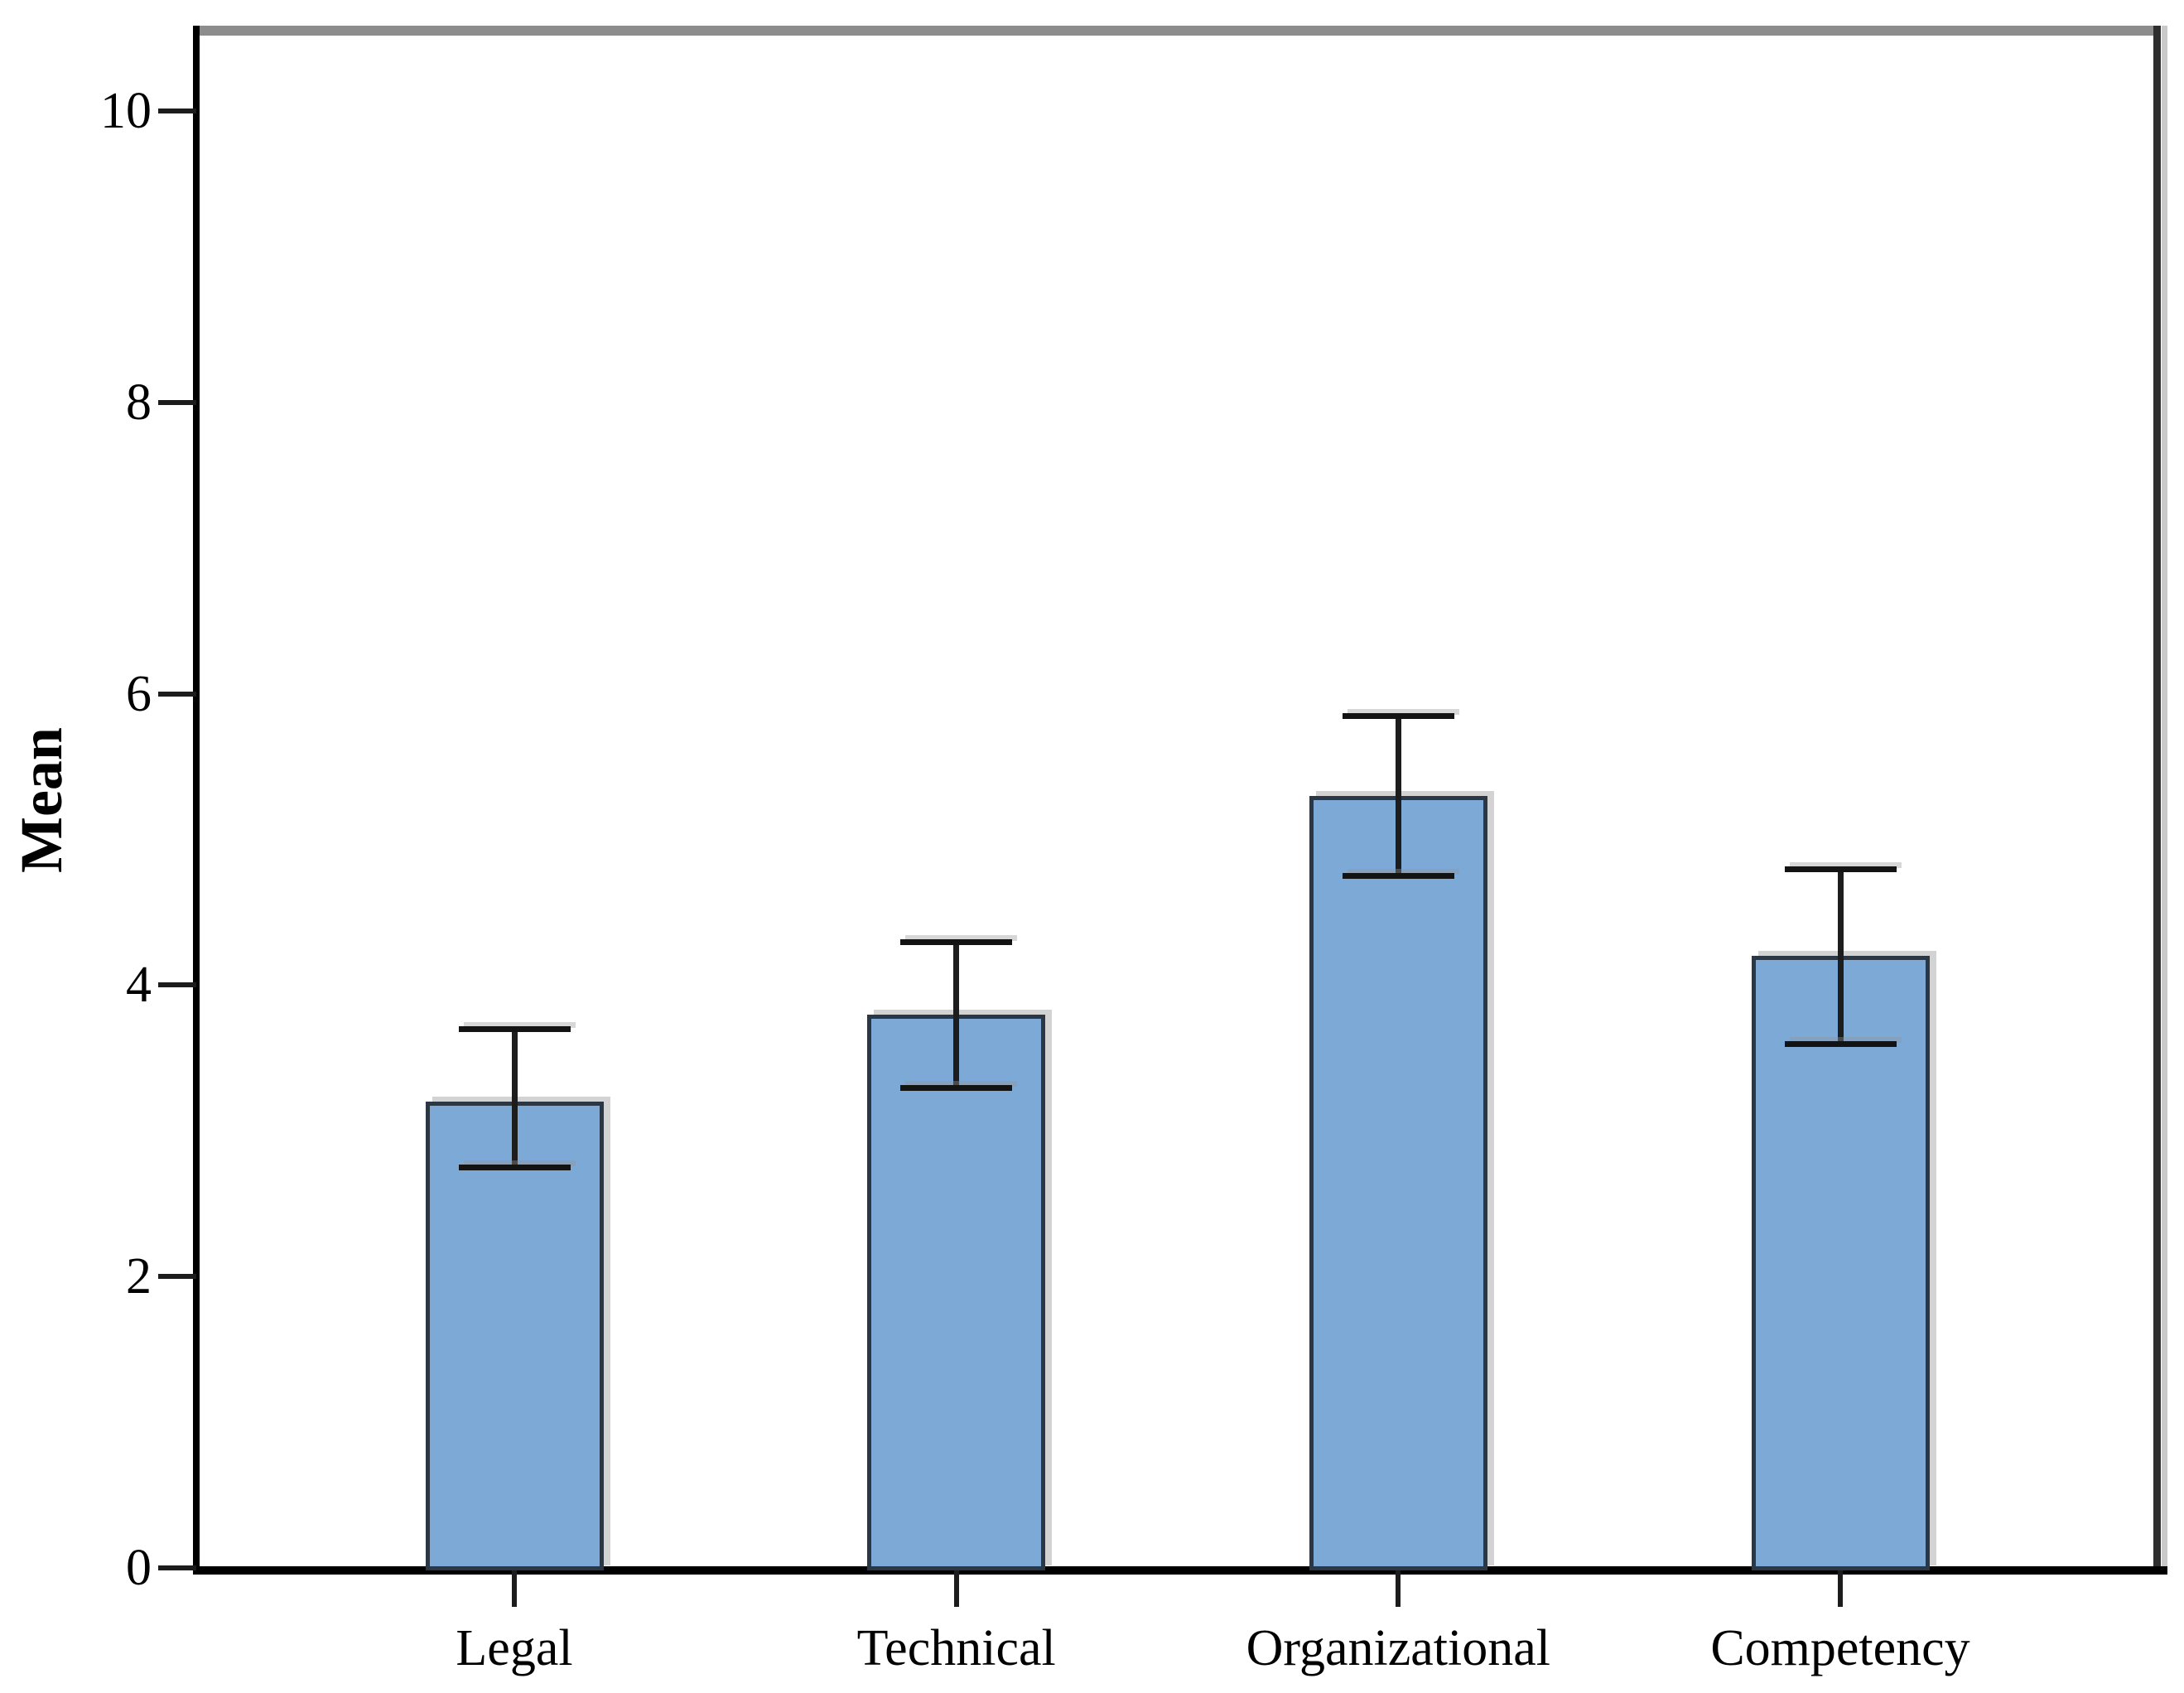  I want to click on bar-technical, so click(956, 1292).